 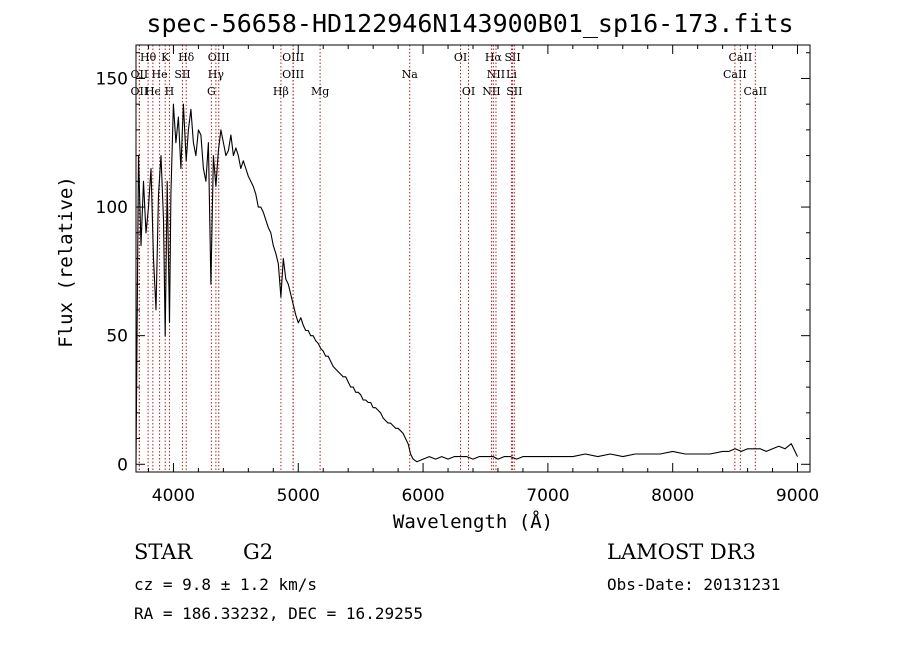 I want to click on marker-label-13: OIII, so click(x=293, y=74).